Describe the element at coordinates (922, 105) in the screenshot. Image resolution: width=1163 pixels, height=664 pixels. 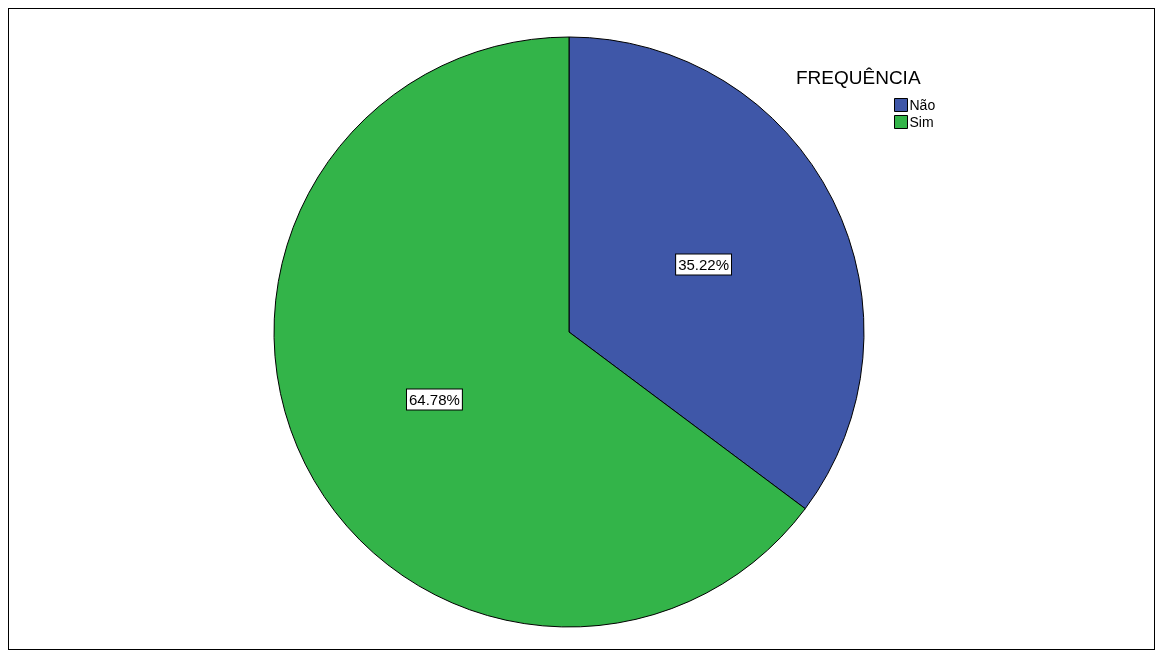
I see `legend-label: Não` at that location.